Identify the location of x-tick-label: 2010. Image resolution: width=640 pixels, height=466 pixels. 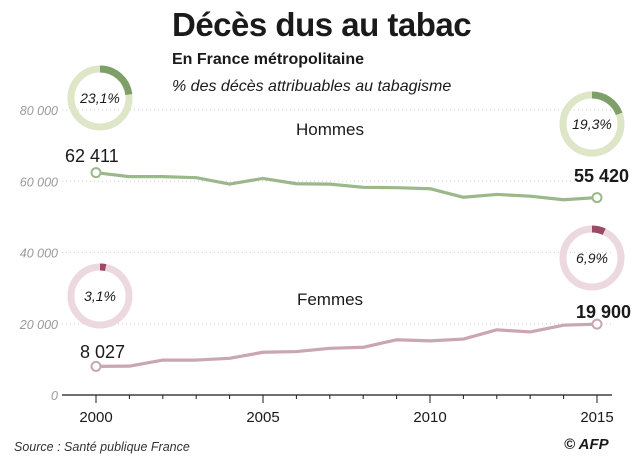
(429, 417).